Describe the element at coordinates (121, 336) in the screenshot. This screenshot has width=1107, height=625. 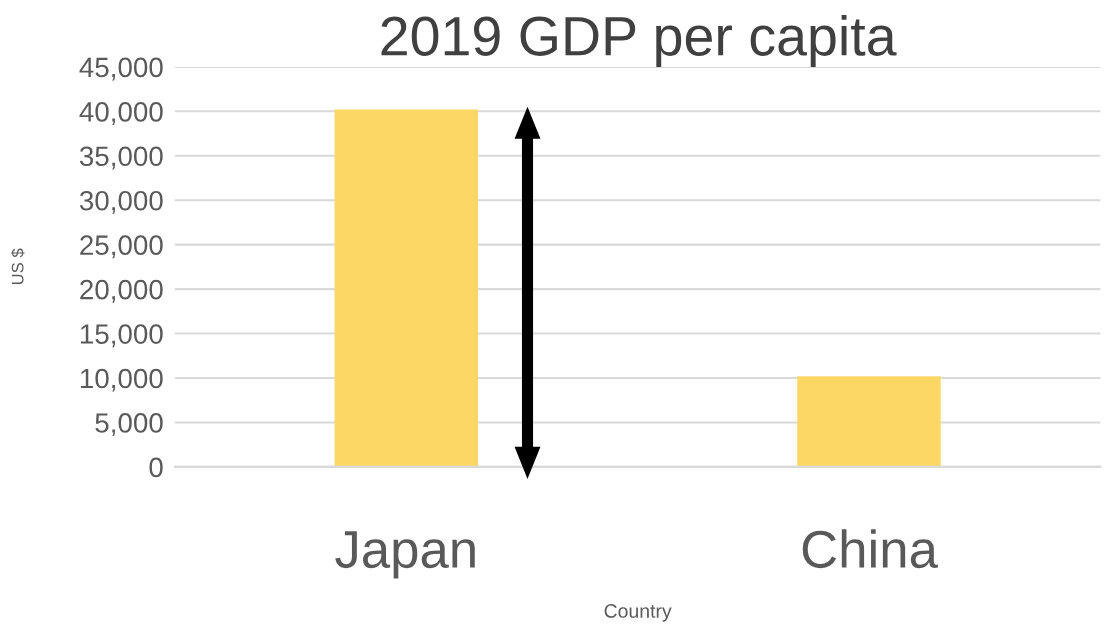
I see `y-tick-label: 15,000` at that location.